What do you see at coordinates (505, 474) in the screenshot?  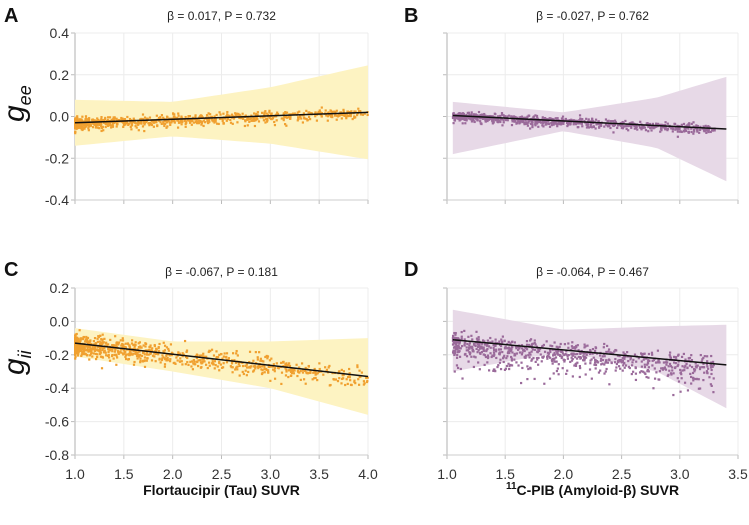 I see `x-tick-label: 1.5` at bounding box center [505, 474].